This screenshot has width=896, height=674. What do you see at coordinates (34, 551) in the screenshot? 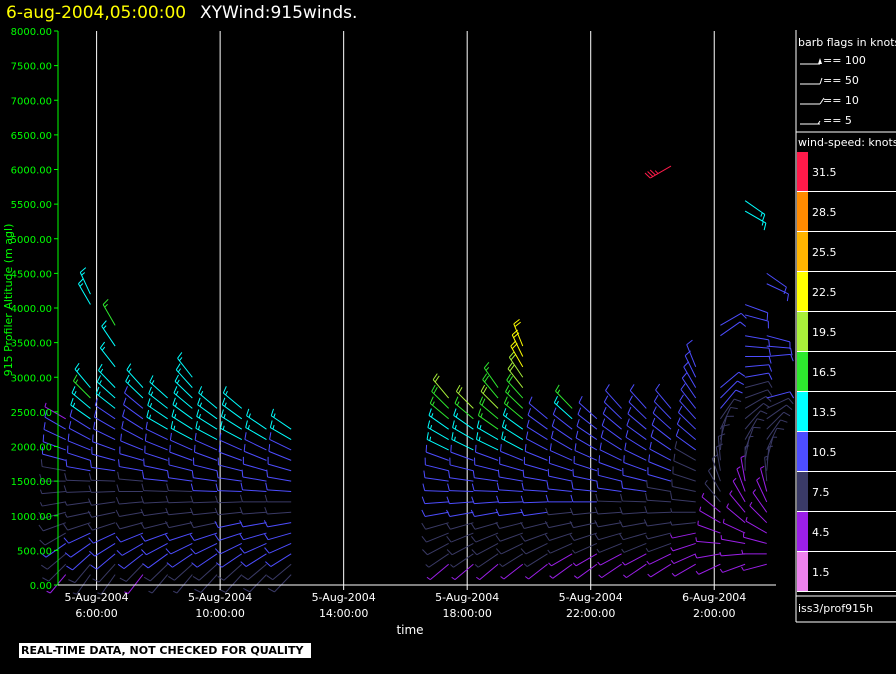
I see `y-tick-label-1: 500.00` at bounding box center [34, 551].